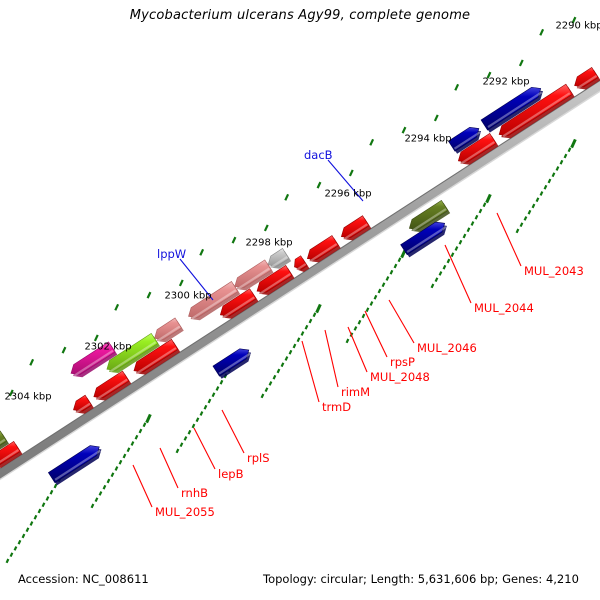  I want to click on gene-feature-trmD, so click(254, 275).